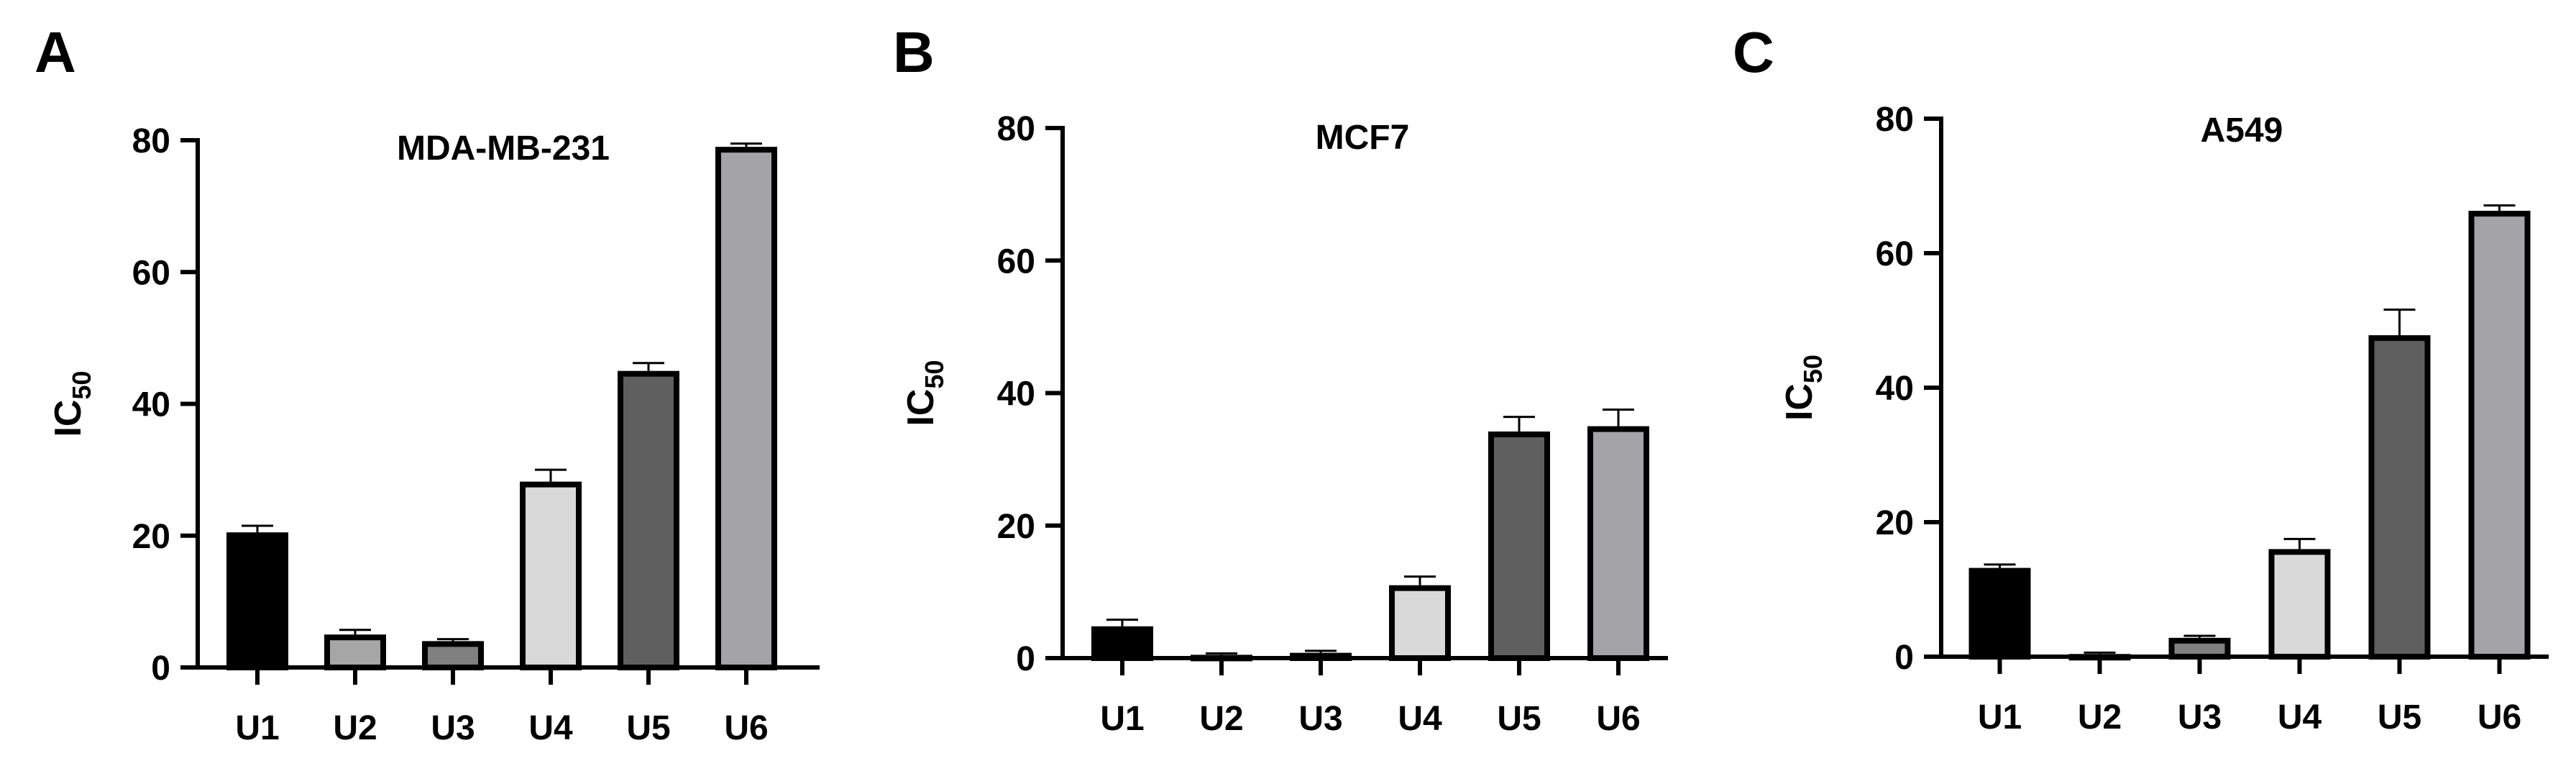 This screenshot has height=766, width=2576. Describe the element at coordinates (2242, 130) in the screenshot. I see `chart-title: A549` at that location.